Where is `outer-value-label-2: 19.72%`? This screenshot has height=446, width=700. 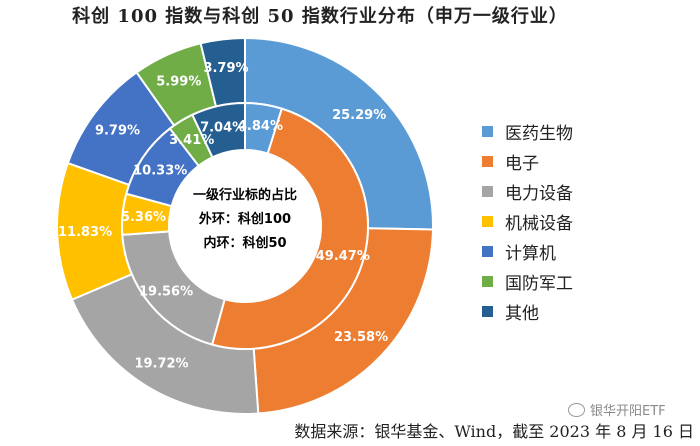
outer-value-label-2: 19.72% is located at coordinates (161, 363).